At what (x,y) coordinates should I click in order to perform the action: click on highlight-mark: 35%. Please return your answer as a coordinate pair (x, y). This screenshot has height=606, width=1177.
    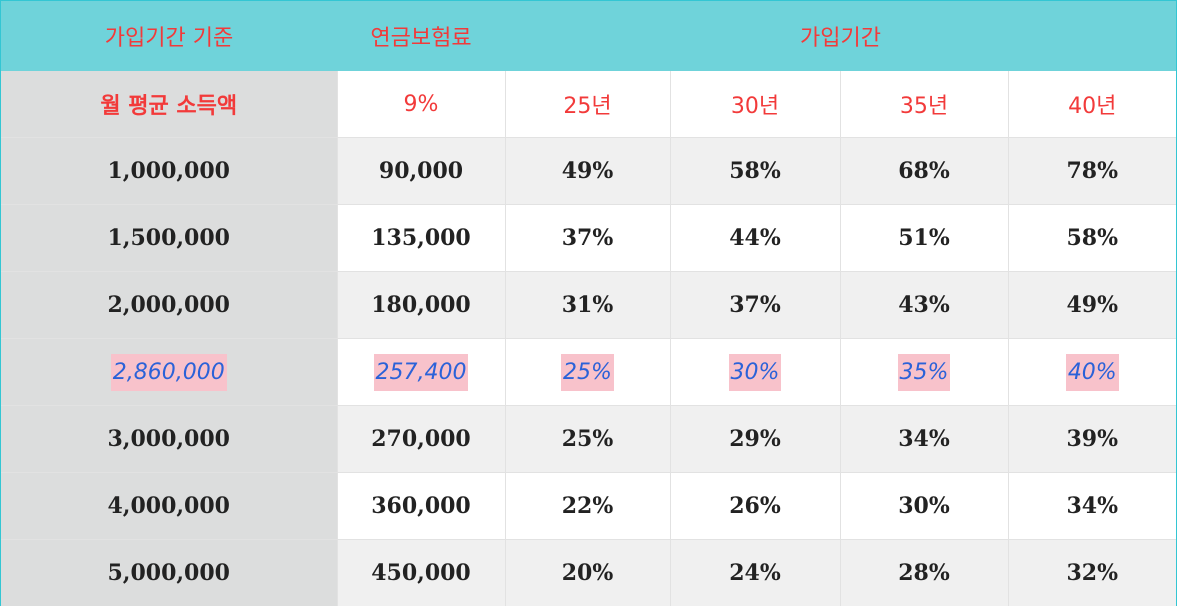
    Looking at the image, I should click on (924, 372).